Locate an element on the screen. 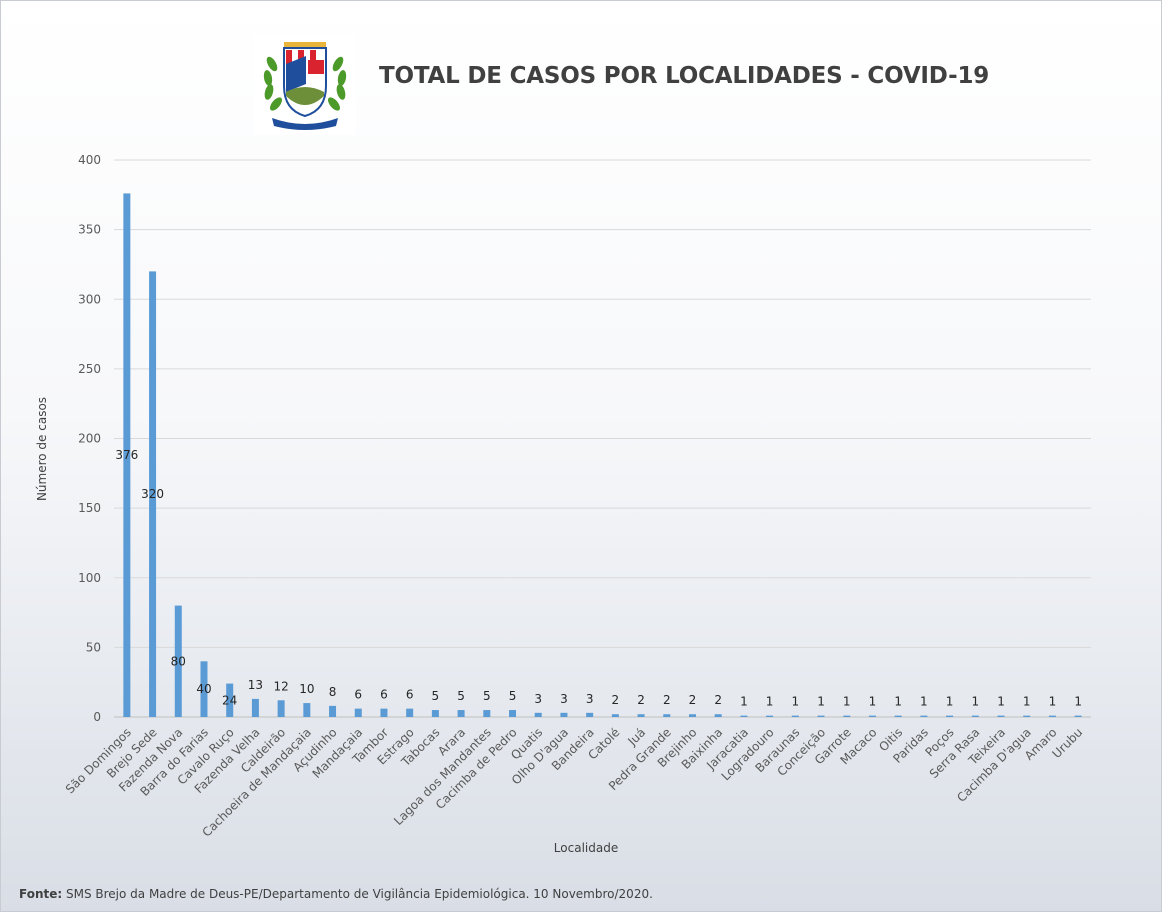 The width and height of the screenshot is (1162, 912). y-axis-ticks: 0 50 100 150 200 250 300 350 400 is located at coordinates (89, 438).